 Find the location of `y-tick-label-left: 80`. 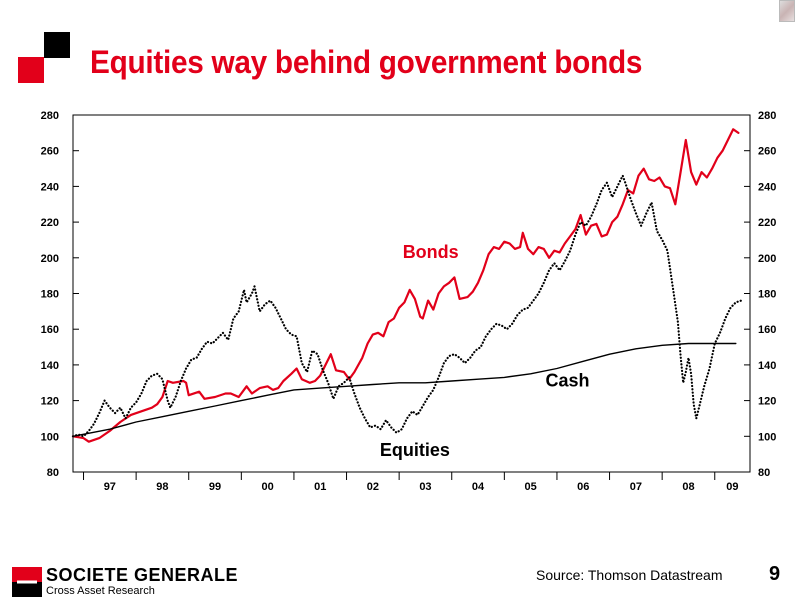

y-tick-label-left: 80 is located at coordinates (53, 473).